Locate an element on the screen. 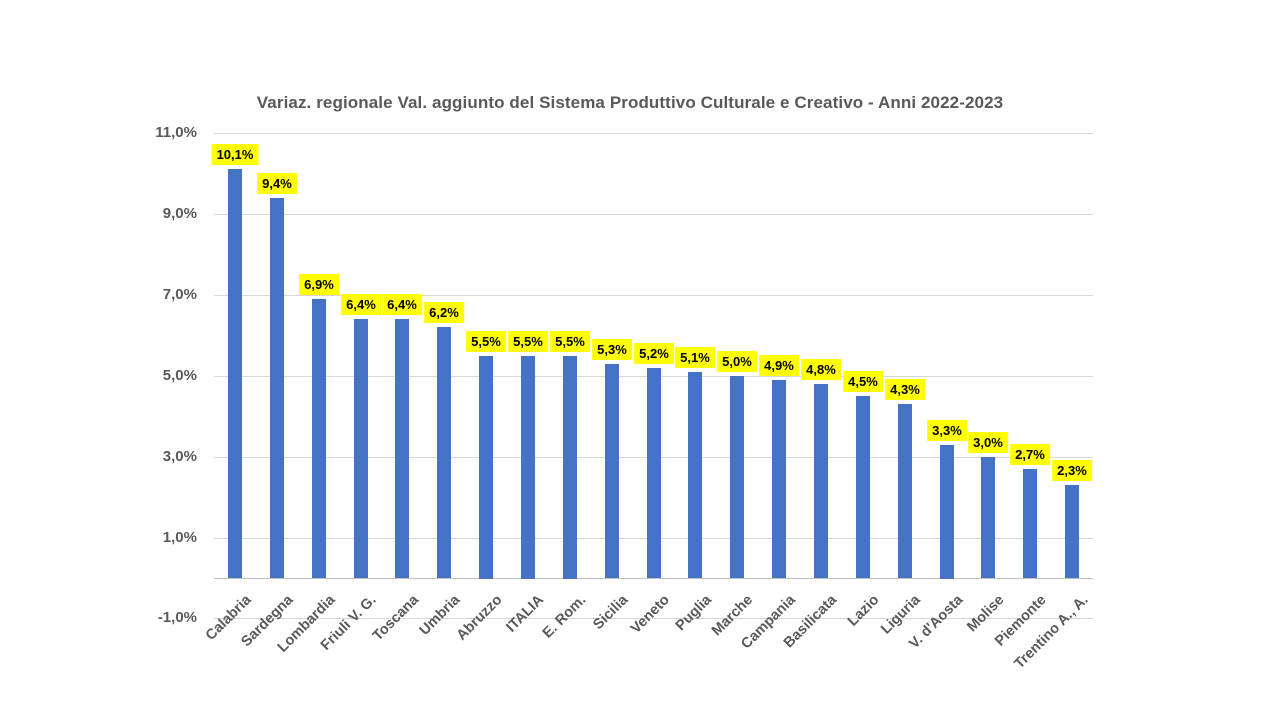  data-label-abruzzo: 5,5% is located at coordinates (486, 341).